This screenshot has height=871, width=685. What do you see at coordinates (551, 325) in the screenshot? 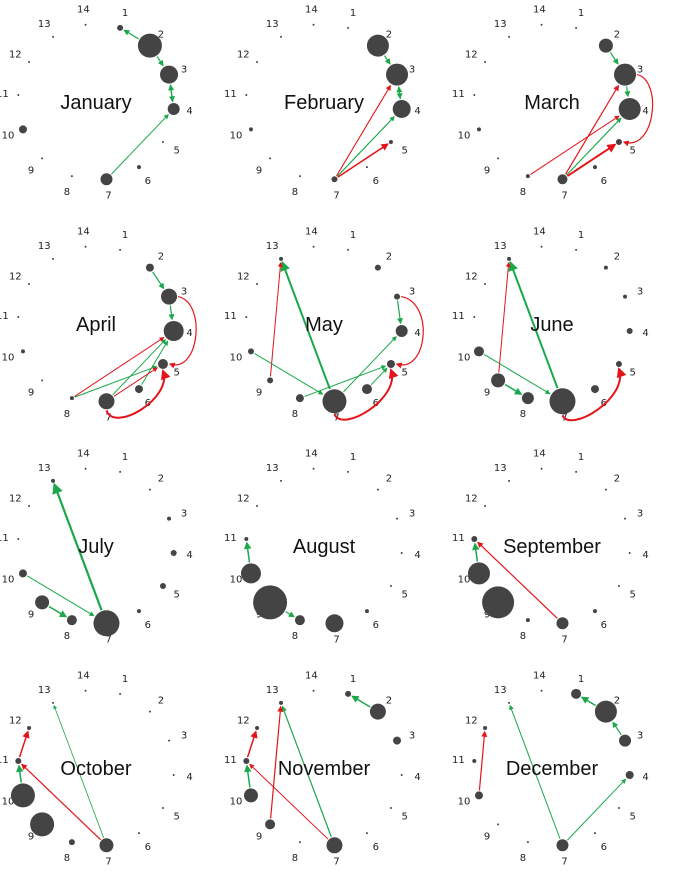
I see `month-title: June` at bounding box center [551, 325].